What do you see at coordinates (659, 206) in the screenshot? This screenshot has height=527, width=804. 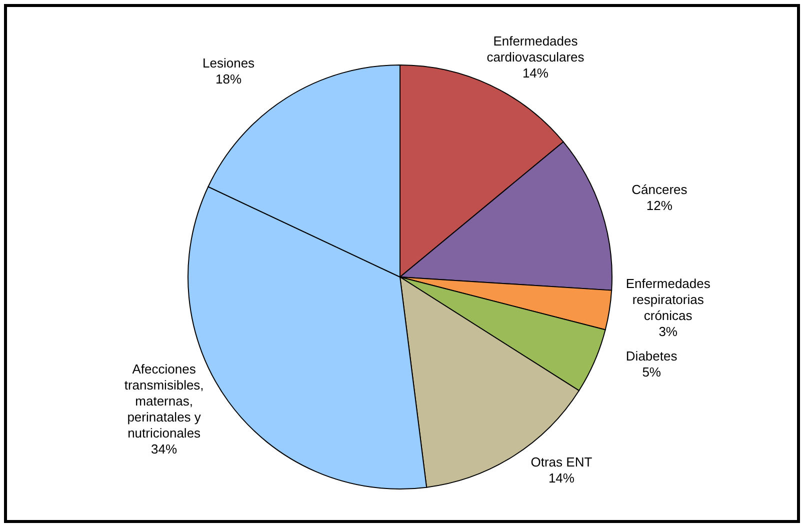 I see `data-label: 12%` at bounding box center [659, 206].